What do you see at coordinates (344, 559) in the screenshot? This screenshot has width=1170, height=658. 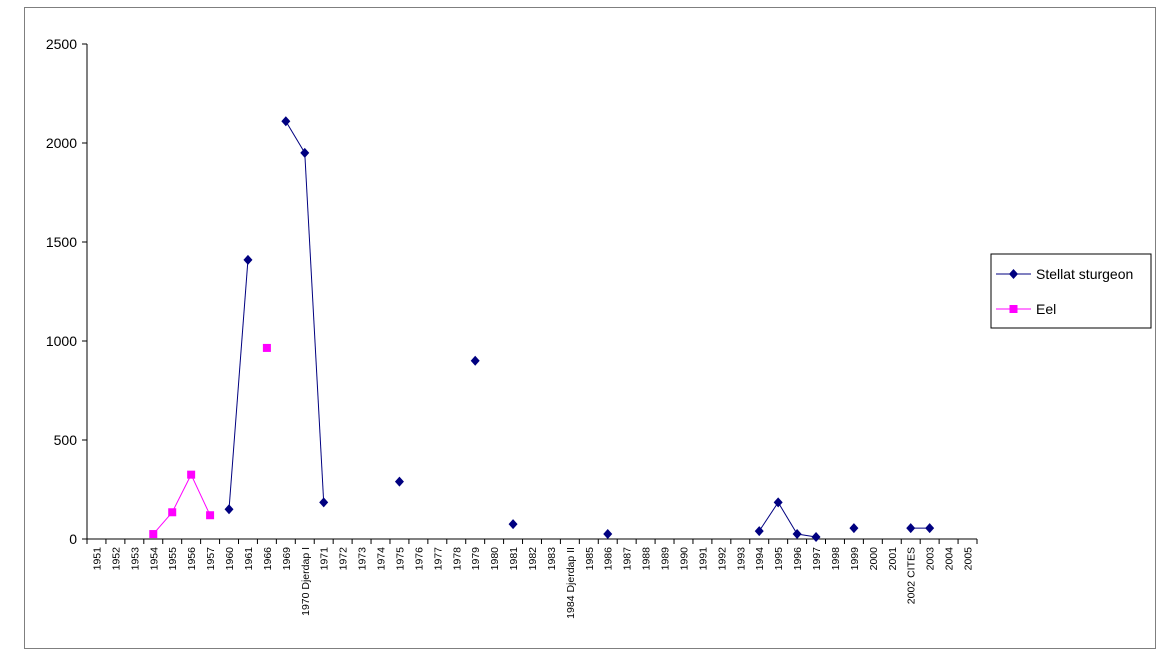 I see `x-tick-label-13: 1972` at bounding box center [344, 559].